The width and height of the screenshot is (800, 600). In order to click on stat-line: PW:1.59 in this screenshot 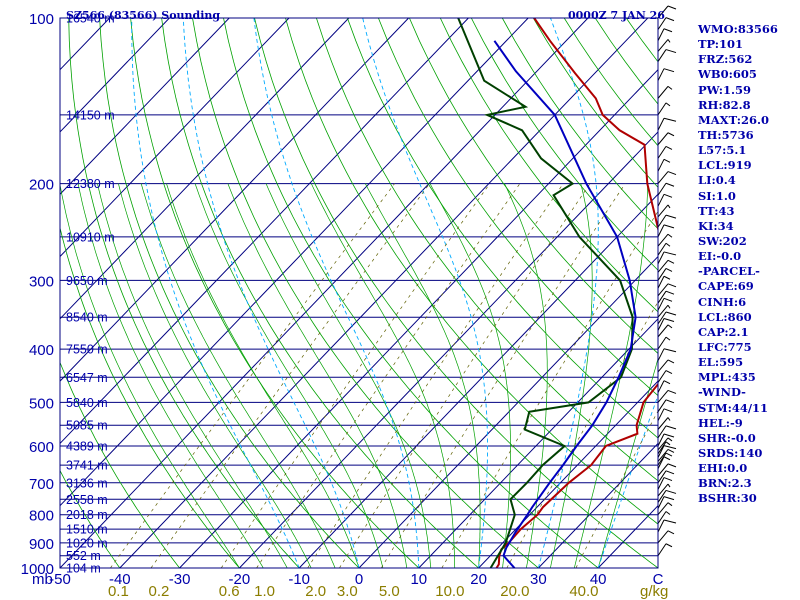, I will do `click(725, 89)`.